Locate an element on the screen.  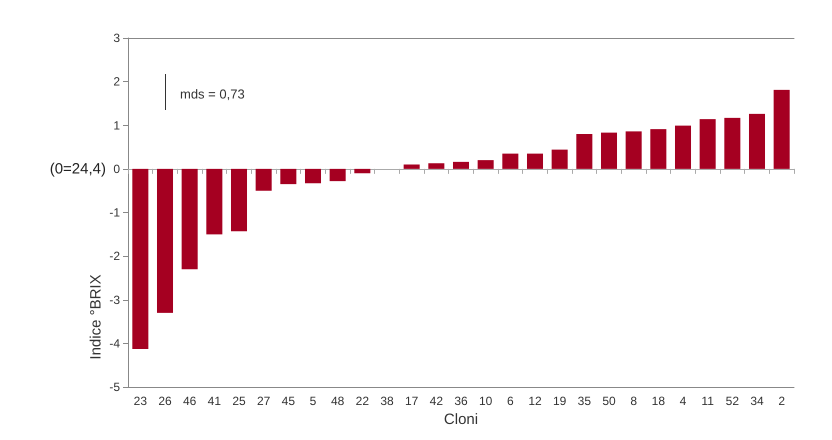
y-tick-label: 2 is located at coordinates (116, 81).